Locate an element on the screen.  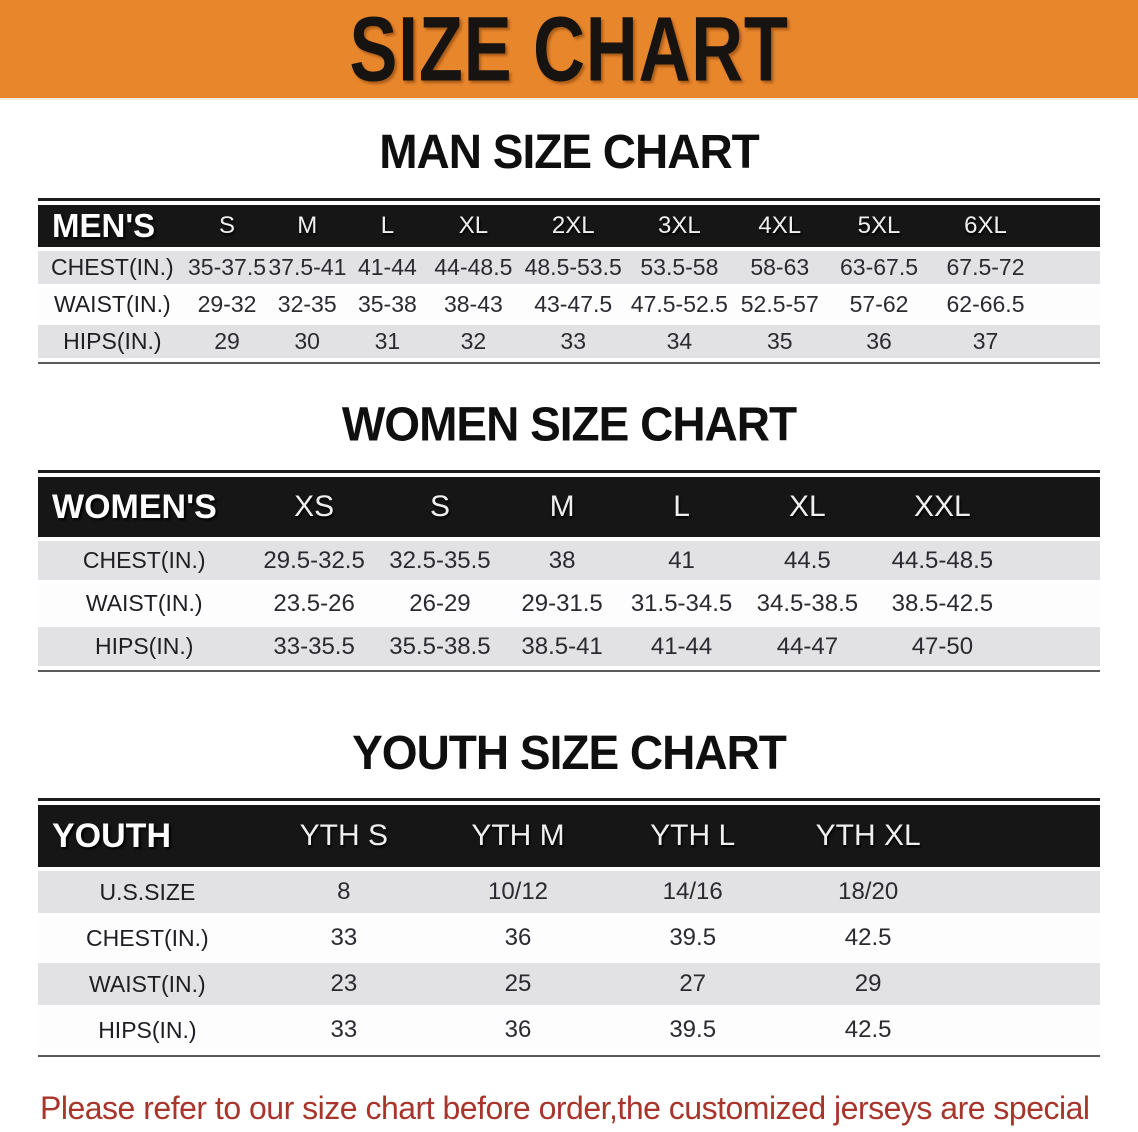
value-cell: 47.5-52.5 is located at coordinates (679, 304).